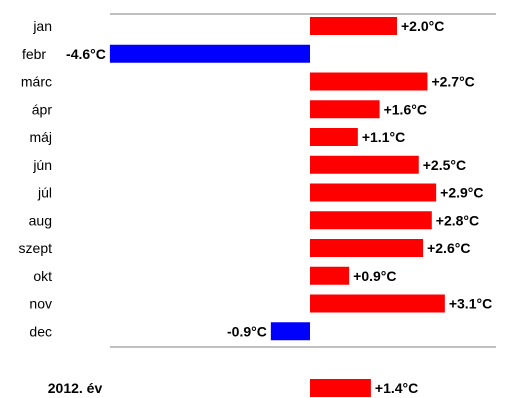 This screenshot has width=508, height=398. I want to click on bar-jul, so click(373, 192).